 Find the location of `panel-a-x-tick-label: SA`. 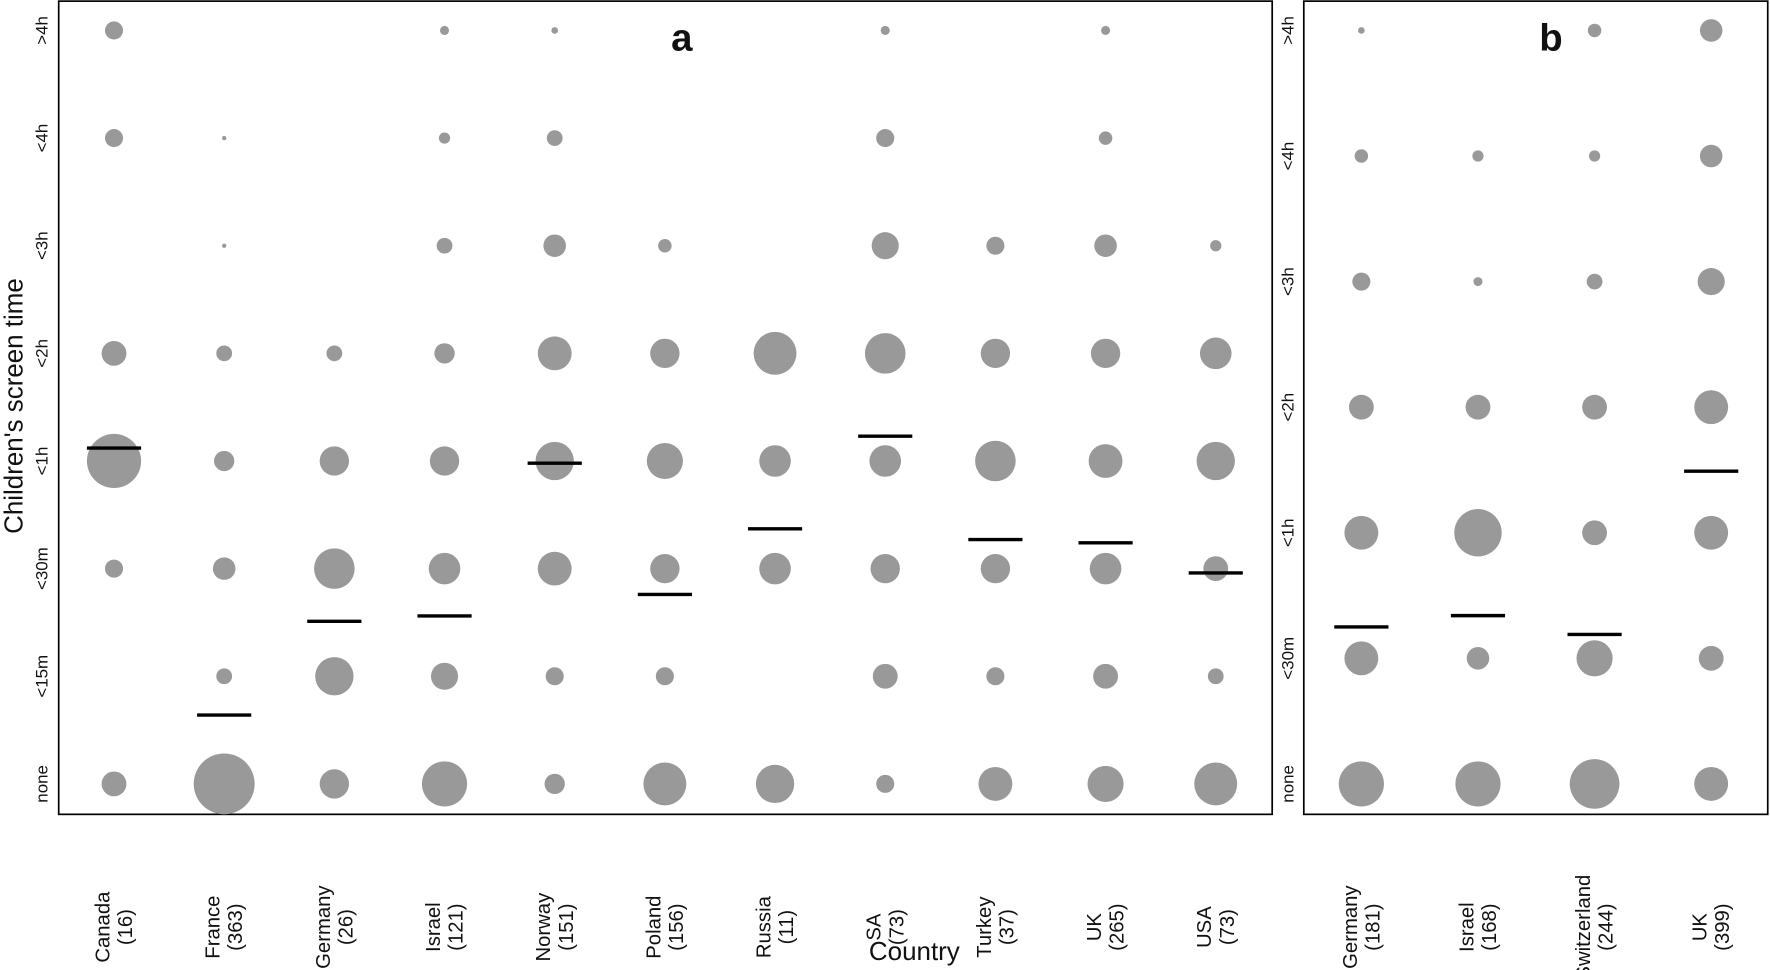

panel-a-x-tick-label: SA is located at coordinates (875, 927).